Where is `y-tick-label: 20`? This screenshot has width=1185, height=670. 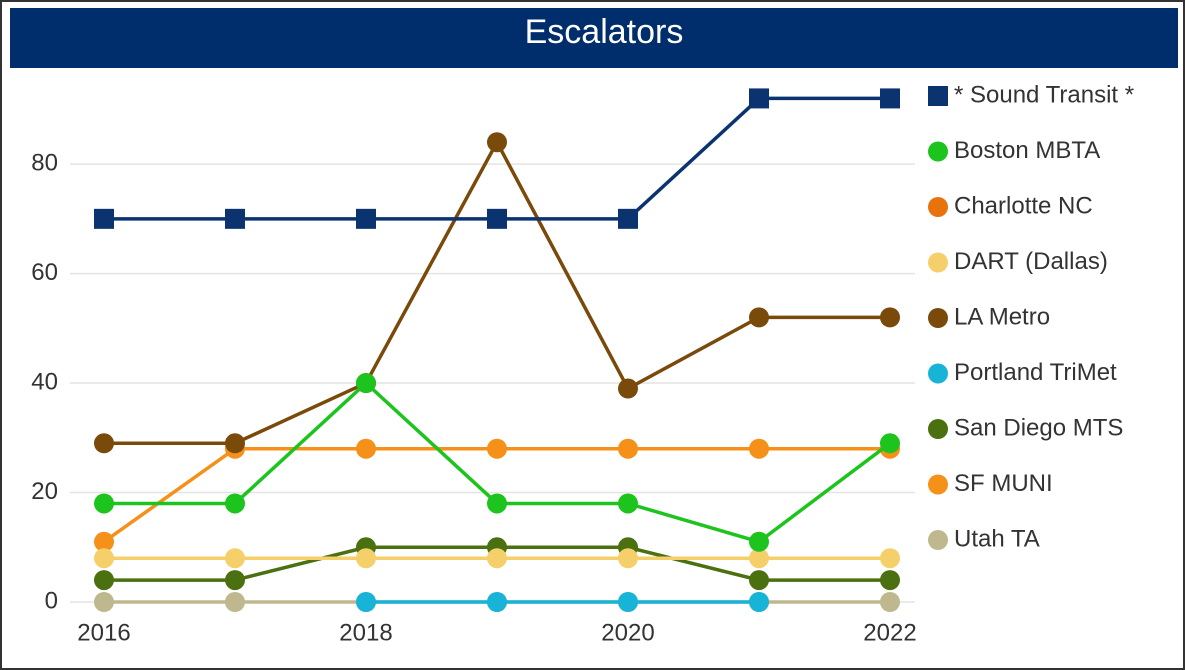 y-tick-label: 20 is located at coordinates (44, 491).